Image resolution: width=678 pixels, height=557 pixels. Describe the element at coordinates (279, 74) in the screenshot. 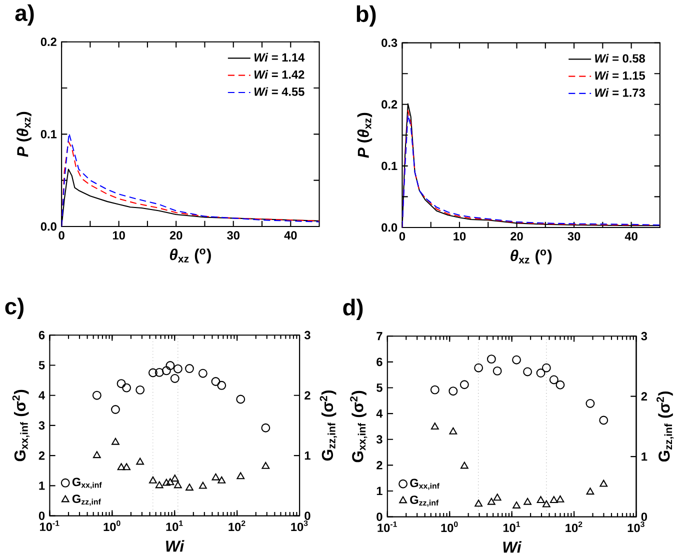

I see `legend-label: Wi = 1.42` at that location.